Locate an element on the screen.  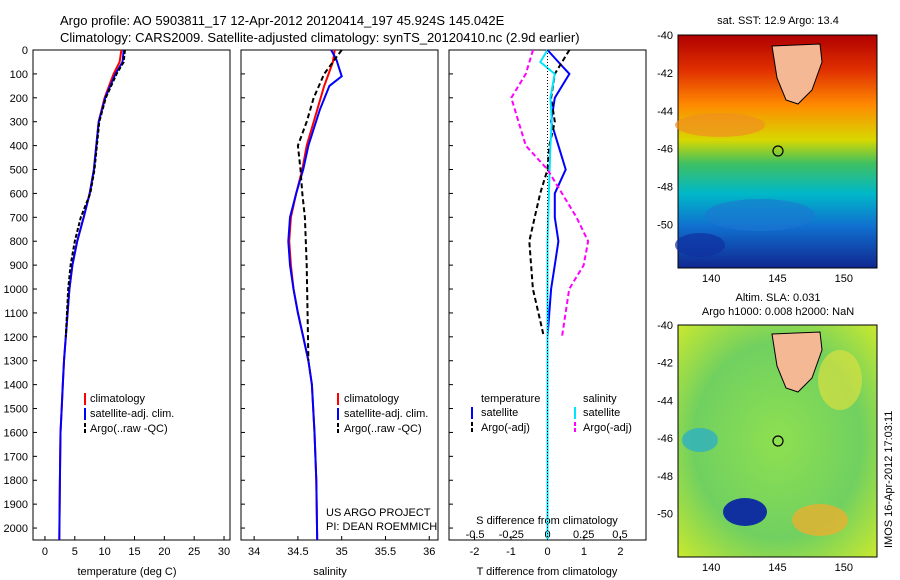
x-tick-label: 30 is located at coordinates (224, 552).